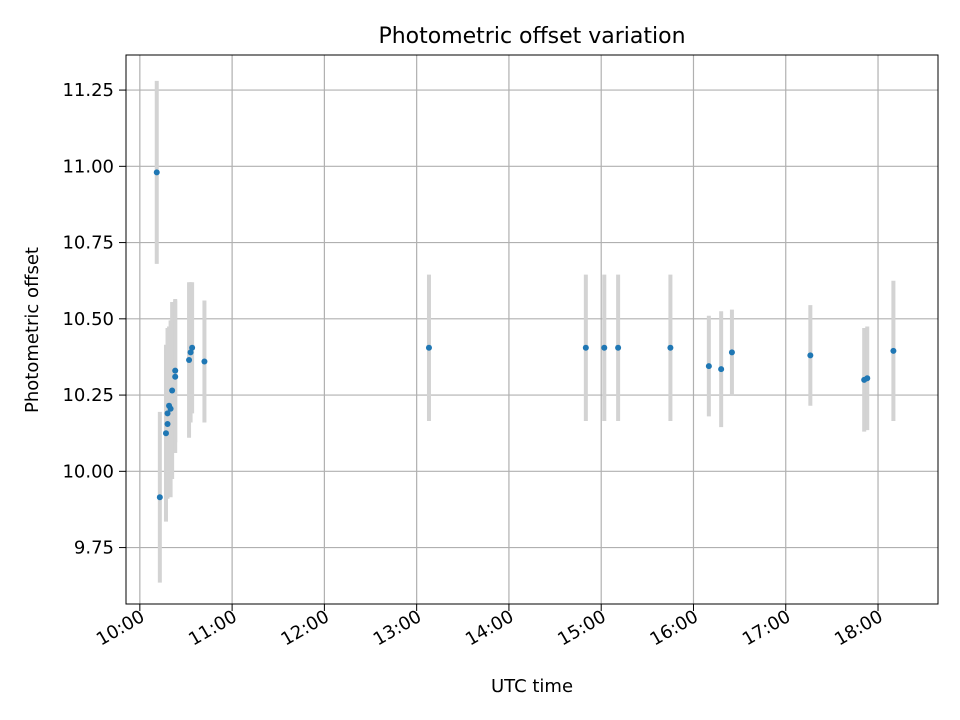 The width and height of the screenshot is (960, 720). Describe the element at coordinates (531, 36) in the screenshot. I see `chart-title: Photometric offset variation` at that location.